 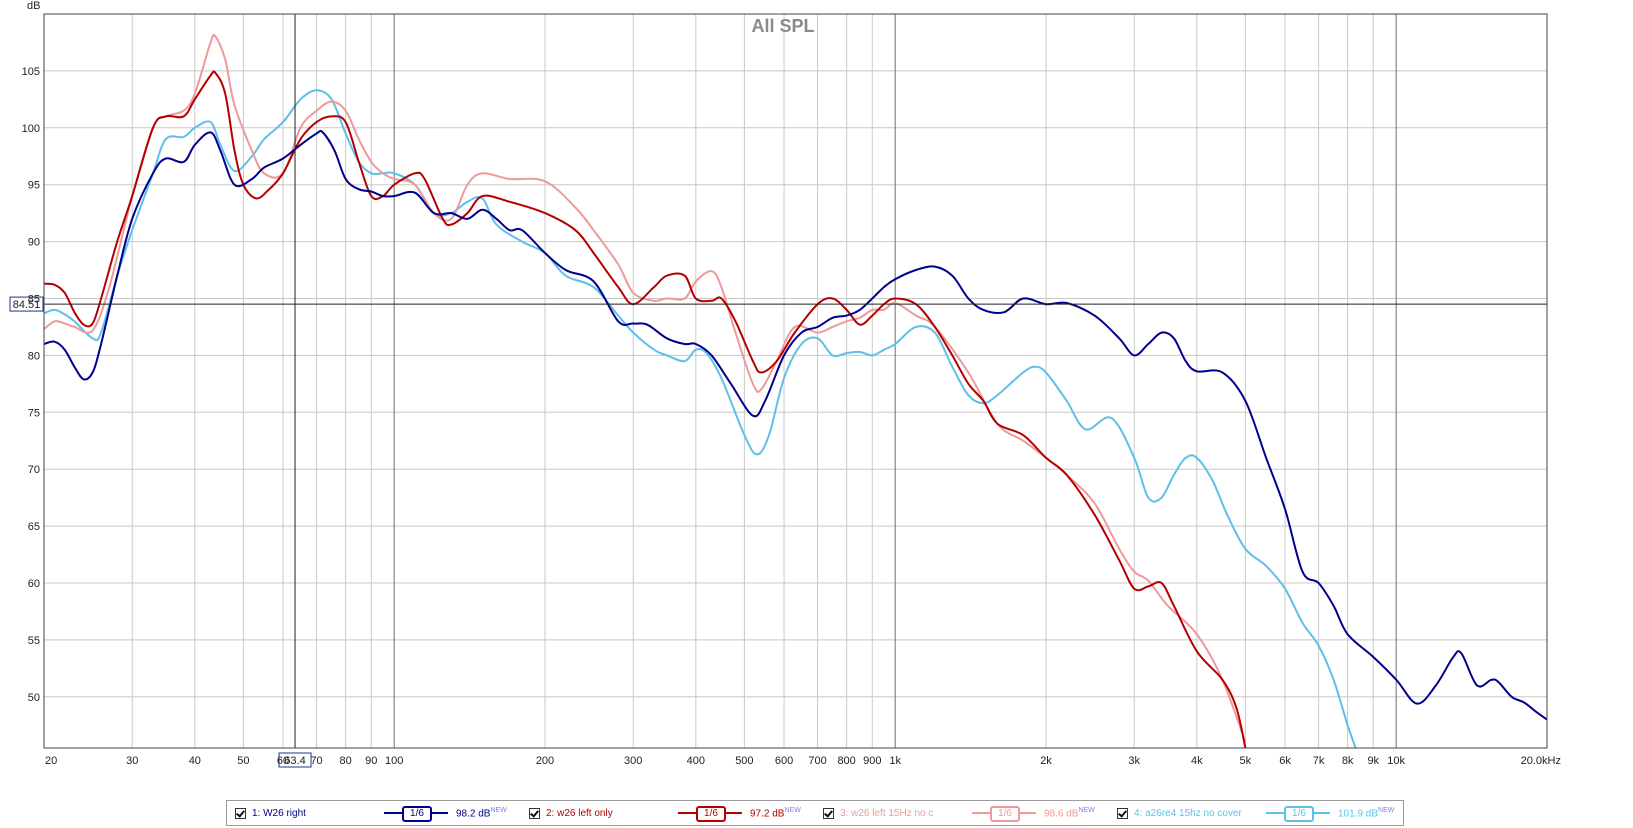 I want to click on legend-entry-2: 2: w26 left only 1/6 97.2 dBNEW, so click(x=668, y=813).